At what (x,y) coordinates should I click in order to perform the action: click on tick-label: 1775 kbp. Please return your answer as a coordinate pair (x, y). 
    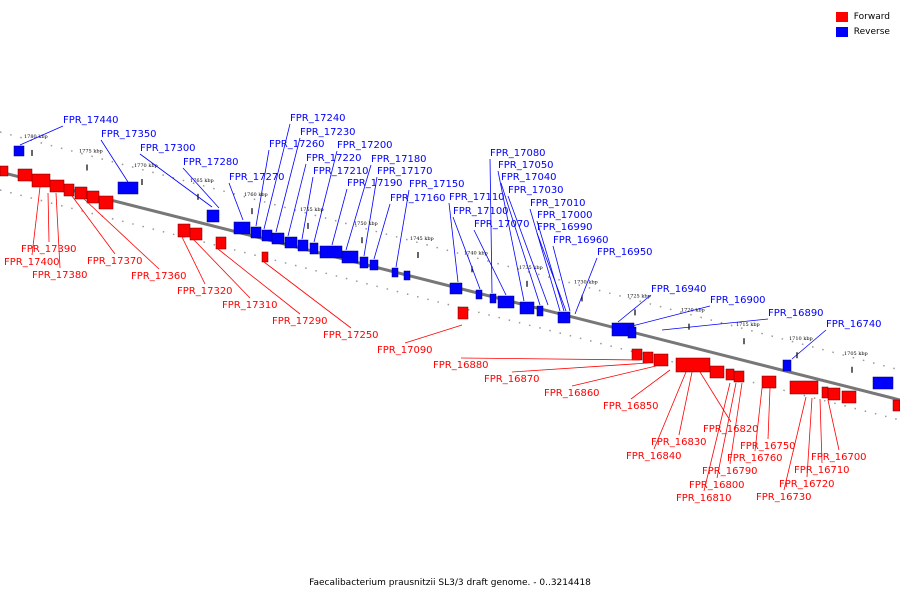
    Looking at the image, I should click on (91, 151).